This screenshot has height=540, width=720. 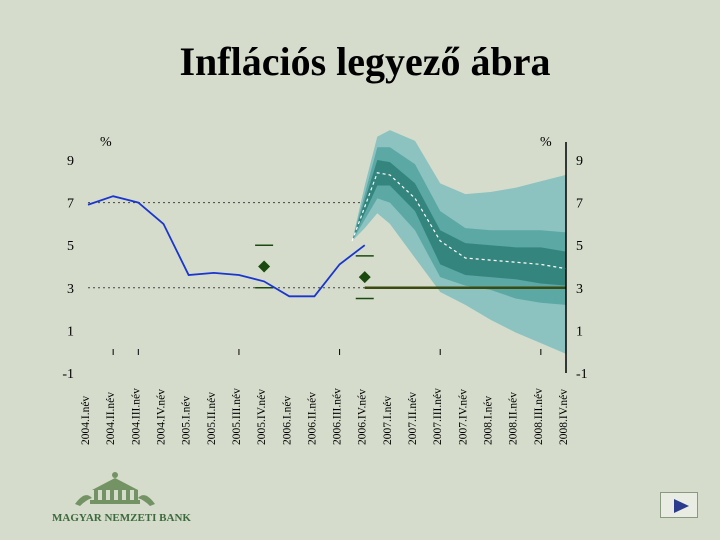 I want to click on x-tick-label: 2007.III.név, so click(x=438, y=416).